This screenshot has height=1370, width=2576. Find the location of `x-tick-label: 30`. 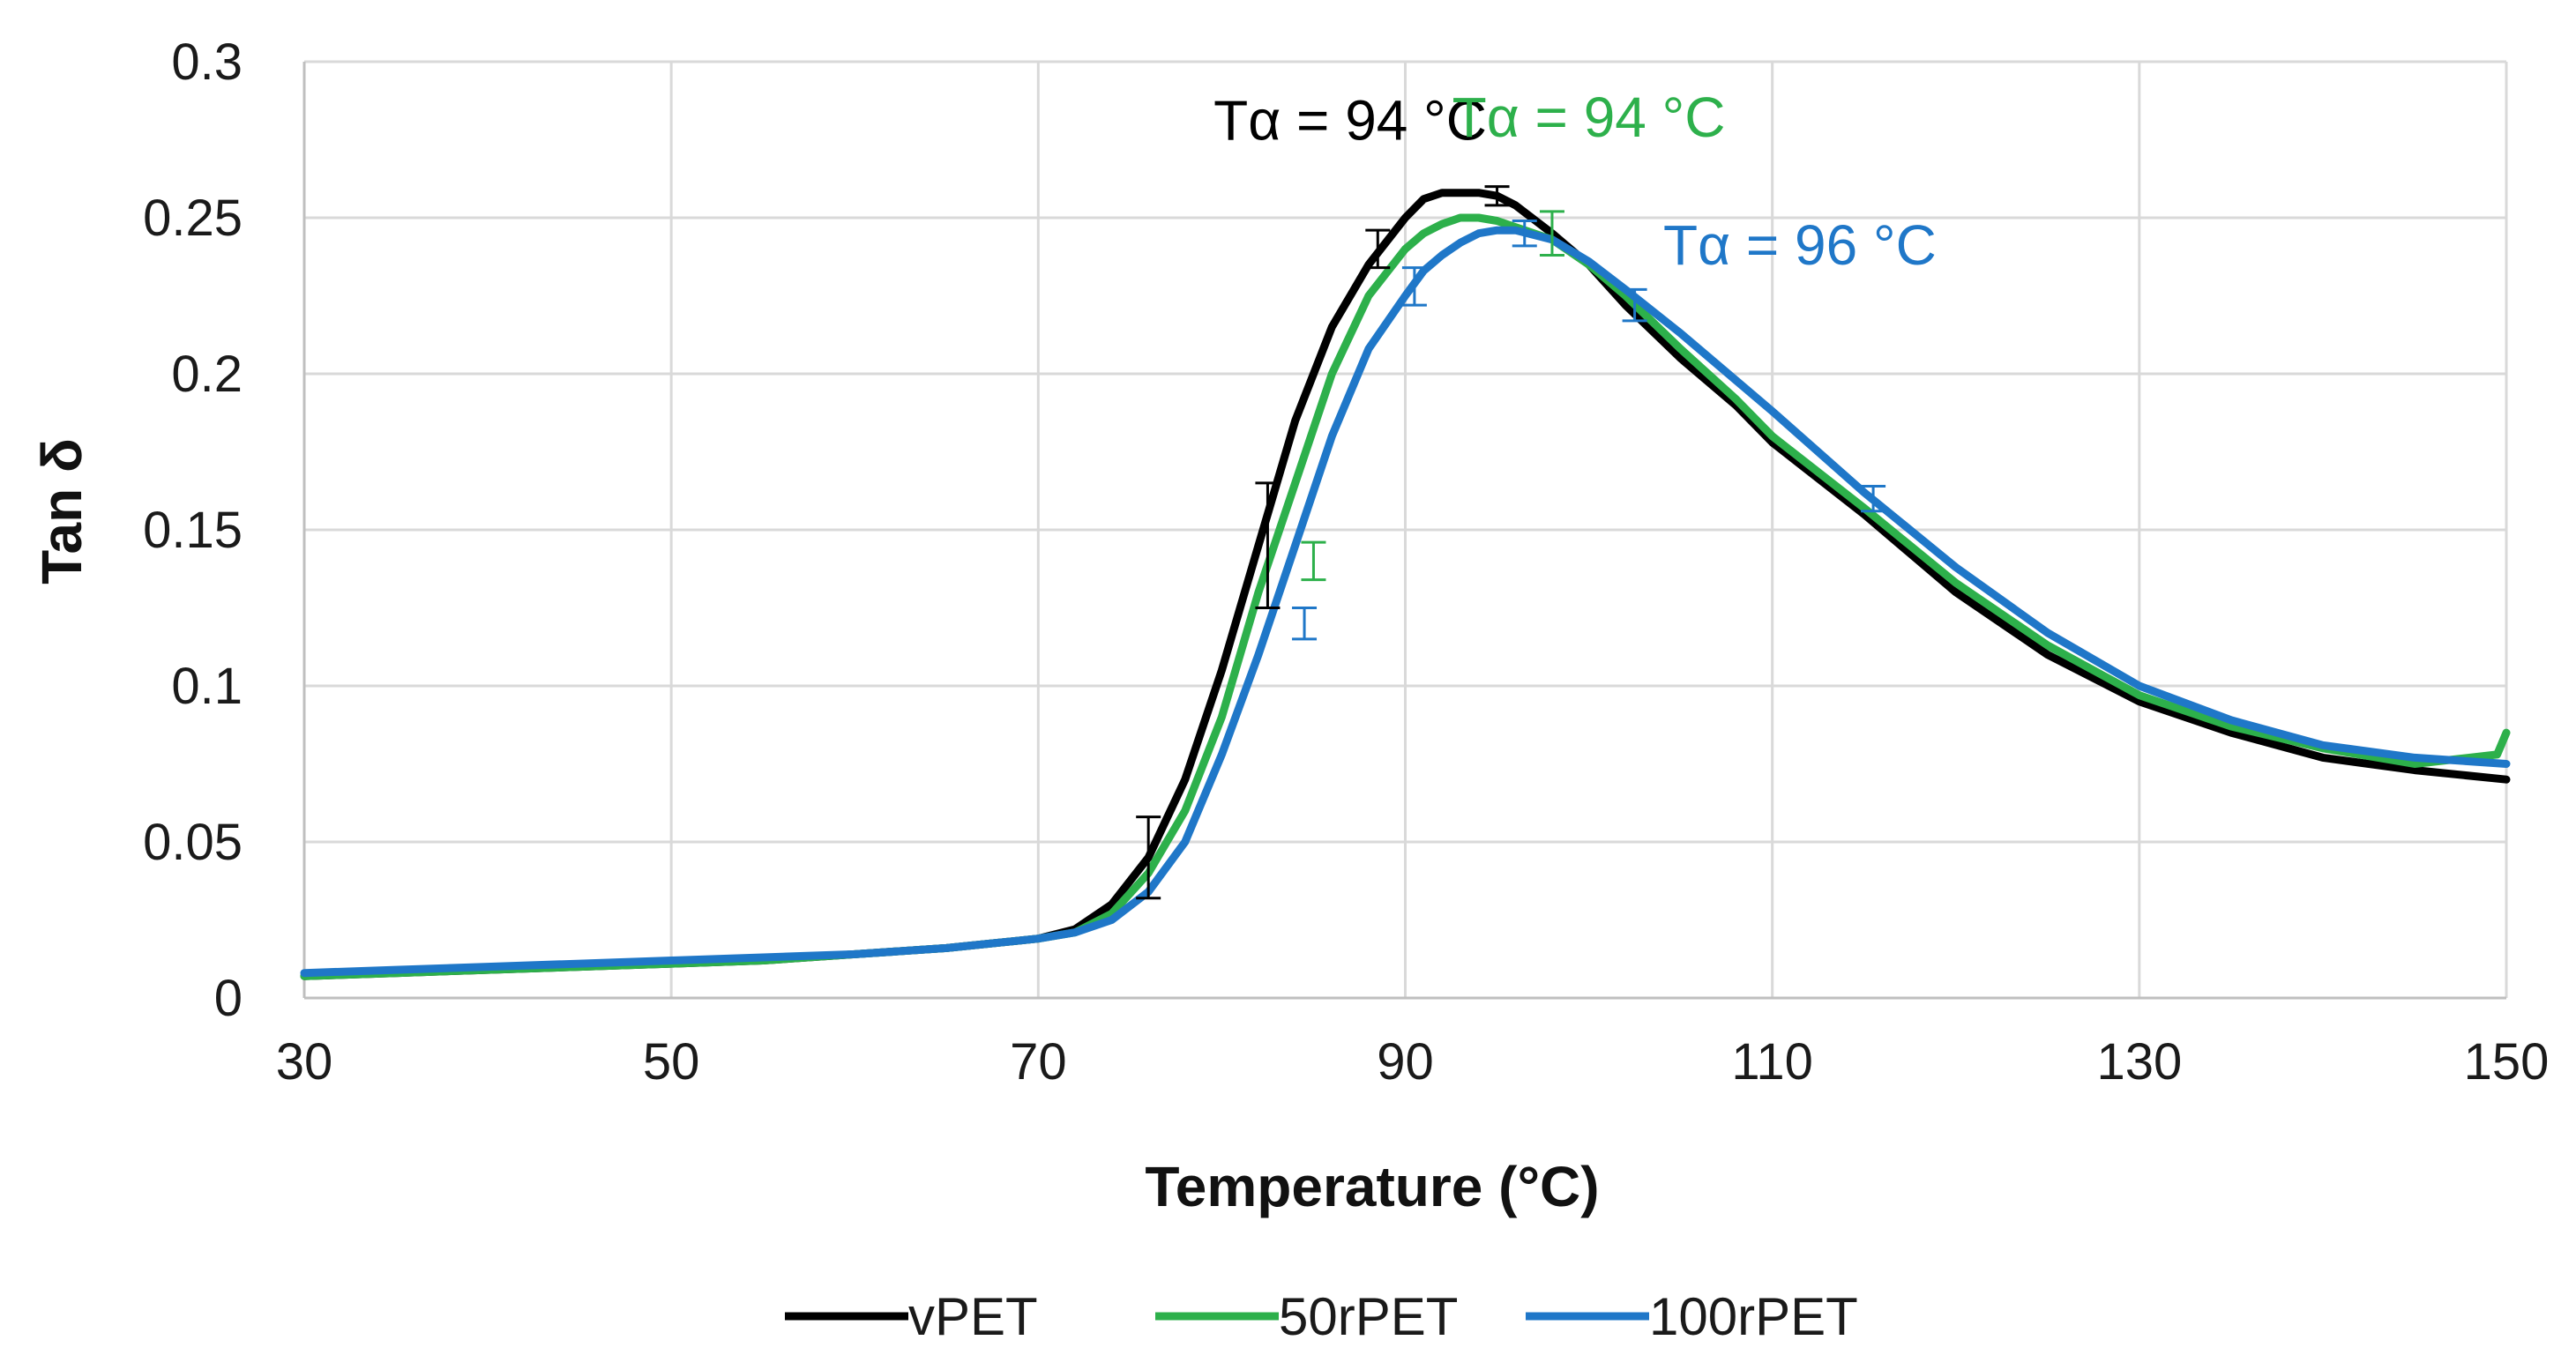

x-tick-label: 30 is located at coordinates (304, 1062).